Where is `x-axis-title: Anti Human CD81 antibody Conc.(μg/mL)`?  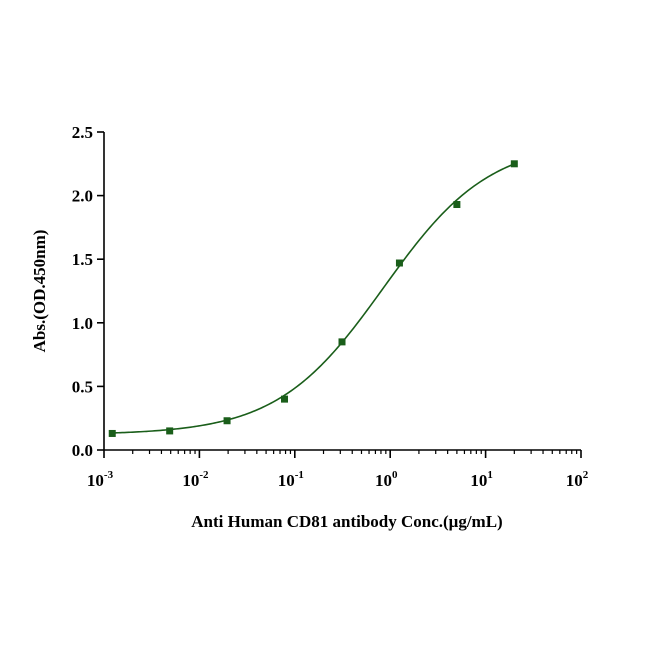
x-axis-title: Anti Human CD81 antibody Conc.(μg/mL) is located at coordinates (346, 521).